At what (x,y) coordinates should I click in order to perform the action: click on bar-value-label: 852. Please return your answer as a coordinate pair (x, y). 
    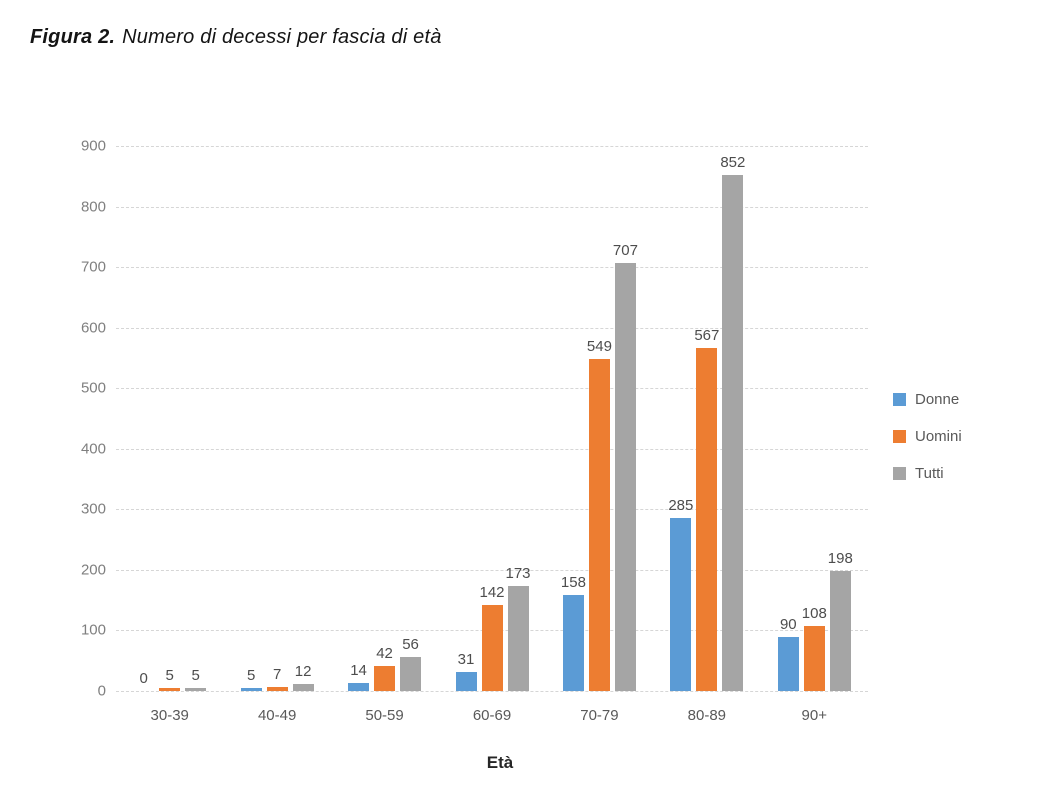
    Looking at the image, I should click on (733, 163).